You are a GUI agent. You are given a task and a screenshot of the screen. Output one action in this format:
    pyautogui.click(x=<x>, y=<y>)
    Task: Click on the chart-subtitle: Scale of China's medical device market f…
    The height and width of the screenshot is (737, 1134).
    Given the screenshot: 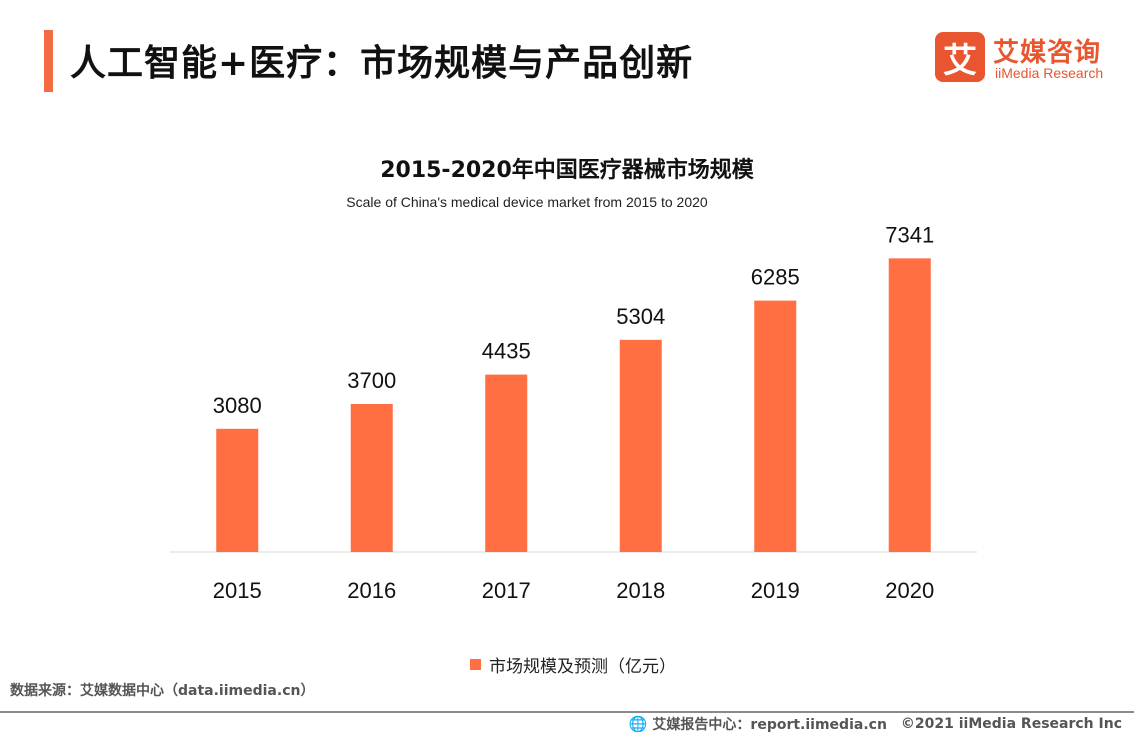 What is the action you would take?
    pyautogui.click(x=527, y=202)
    